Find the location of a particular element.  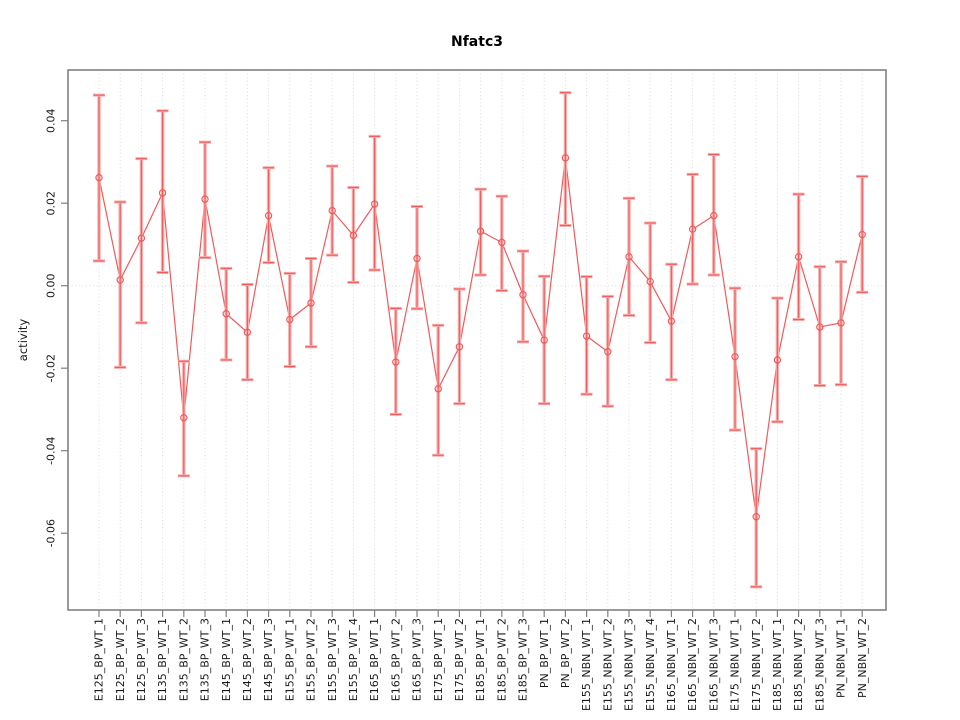

x-tick-label: E185_NBN_WT_1 is located at coordinates (777, 664).